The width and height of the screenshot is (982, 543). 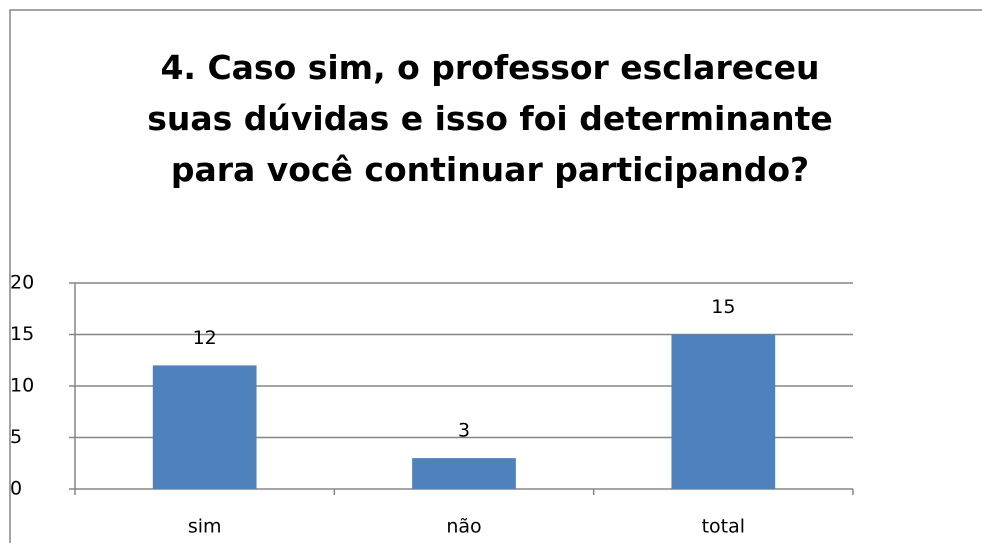 What do you see at coordinates (463, 527) in the screenshot?
I see `x-tick-label: não` at bounding box center [463, 527].